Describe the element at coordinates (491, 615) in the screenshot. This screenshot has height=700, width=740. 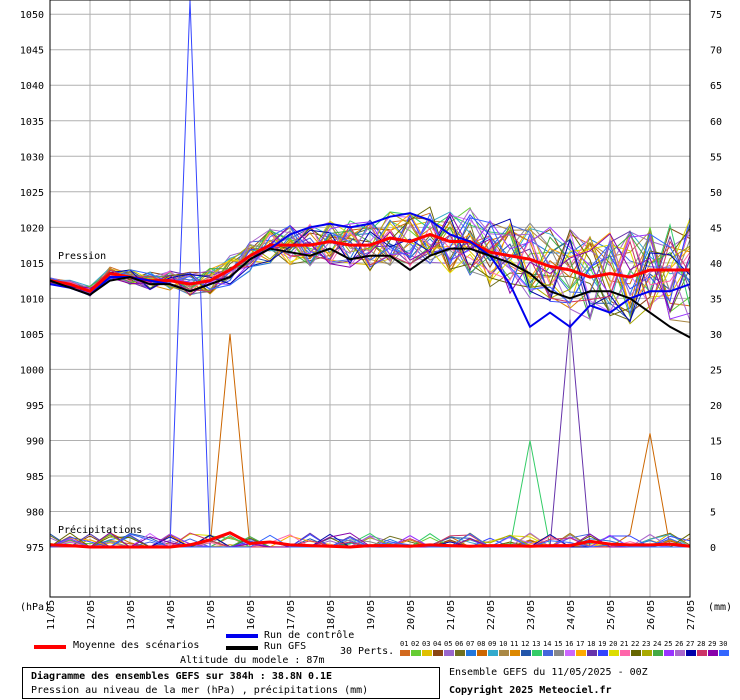
I see `x-tick-label: 22/05` at that location.